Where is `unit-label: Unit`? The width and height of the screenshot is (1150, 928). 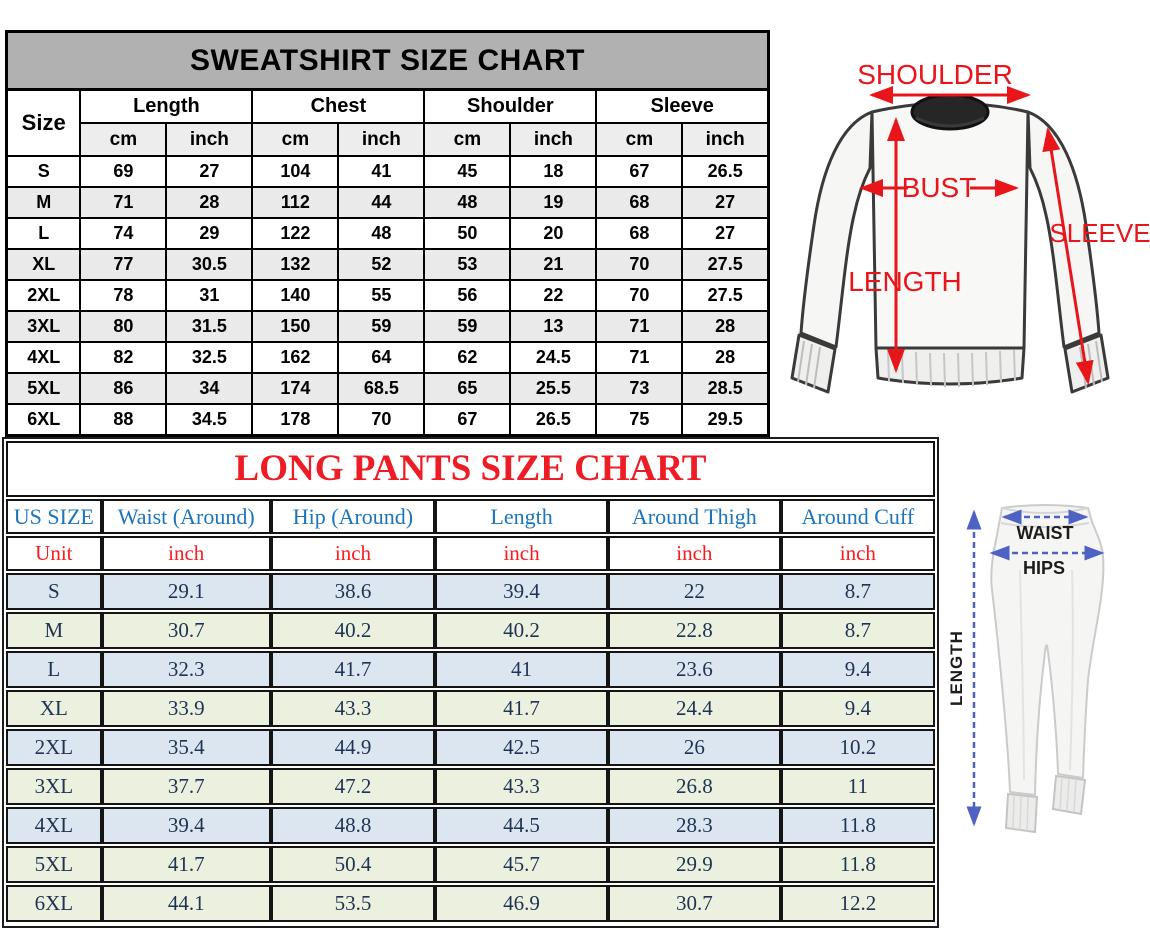
unit-label: Unit is located at coordinates (54, 553).